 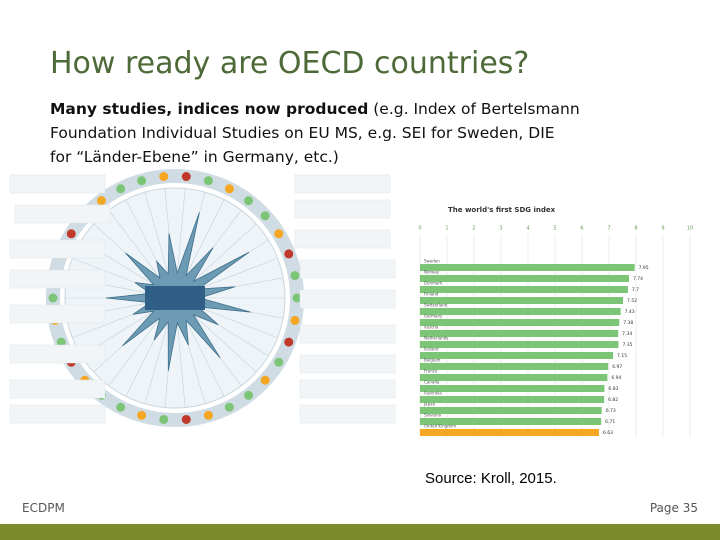 What do you see at coordinates (527, 229) in the screenshot?
I see `x-tick-label: 4` at bounding box center [527, 229].